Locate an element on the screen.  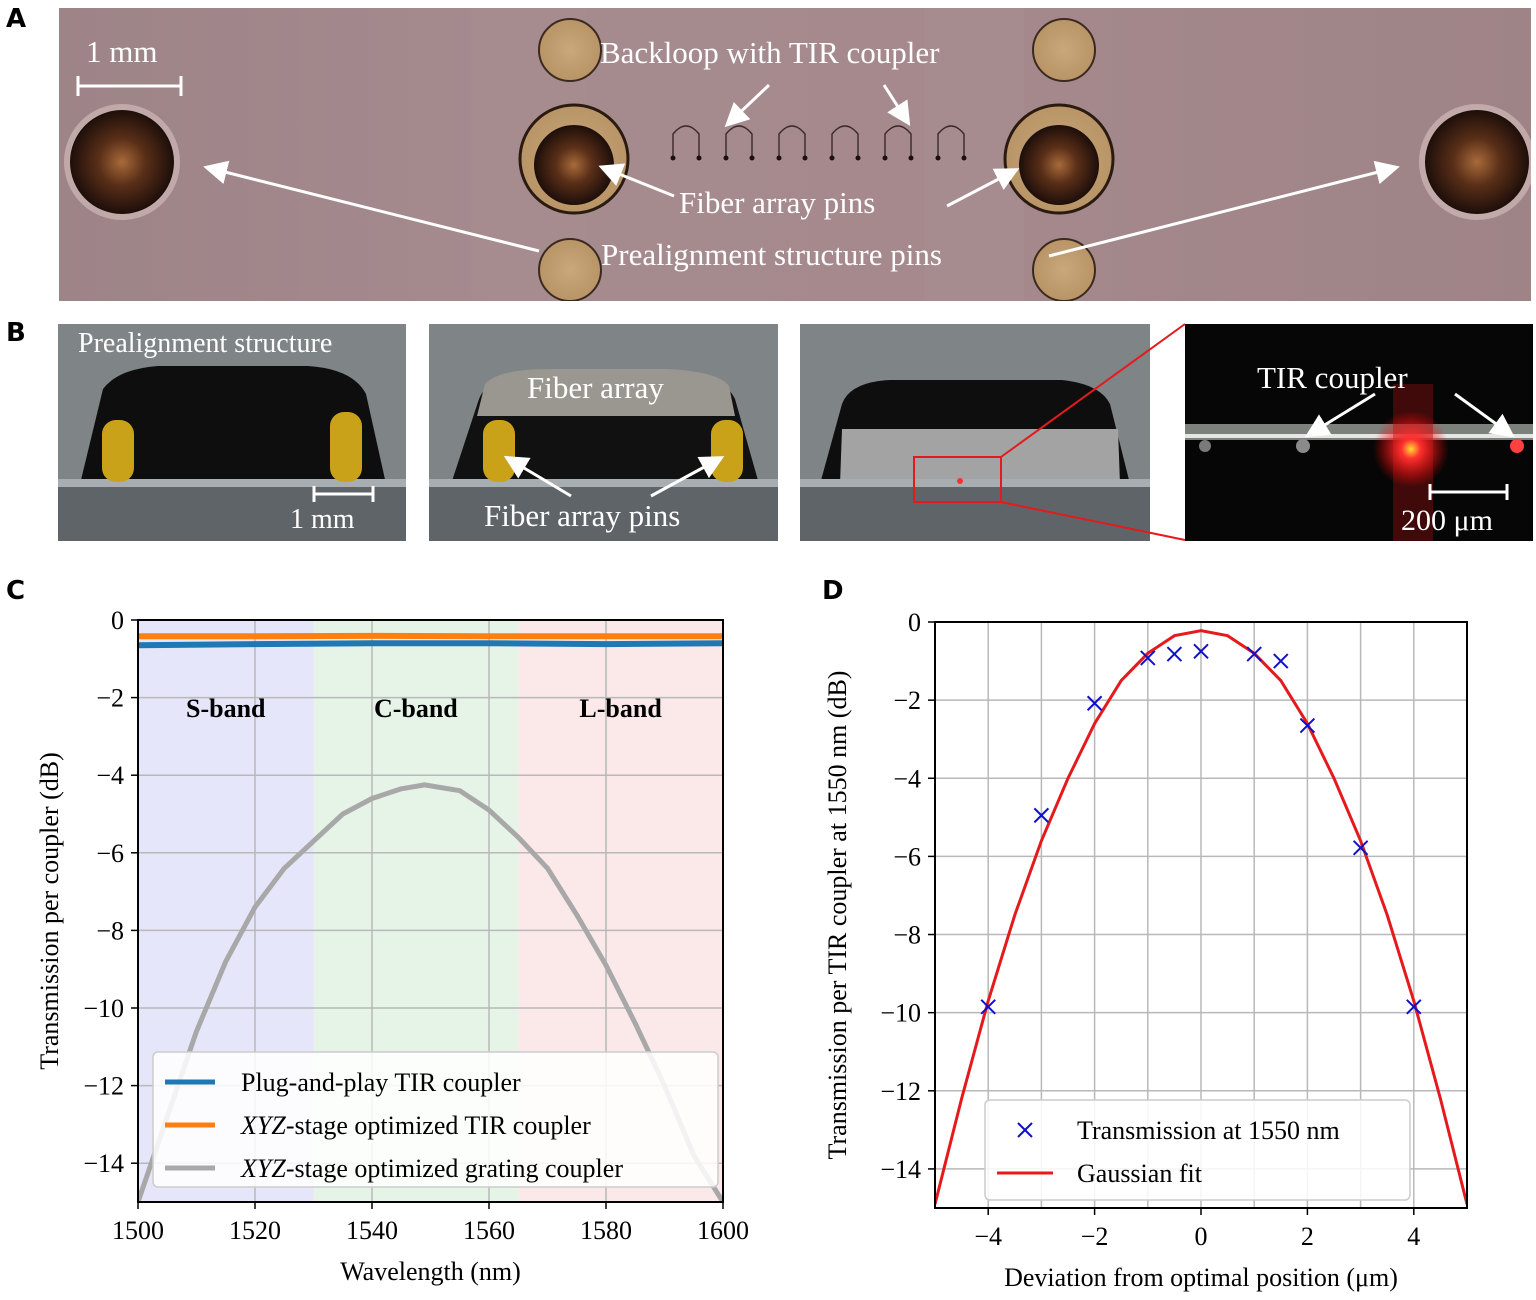
panel-b-photo-4: TIR coupler 200 μm is located at coordinates (1359, 432).